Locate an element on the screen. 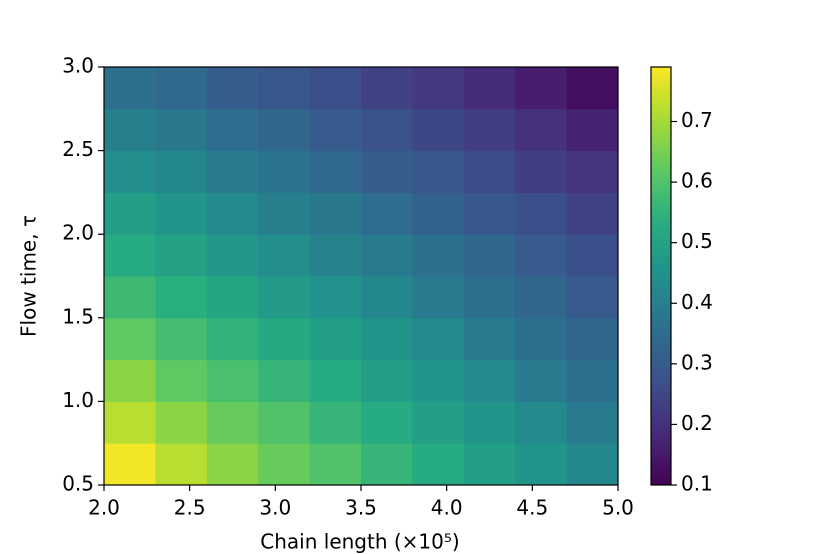 The height and width of the screenshot is (554, 830). y-tick-label: 0.5 is located at coordinates (78, 484).